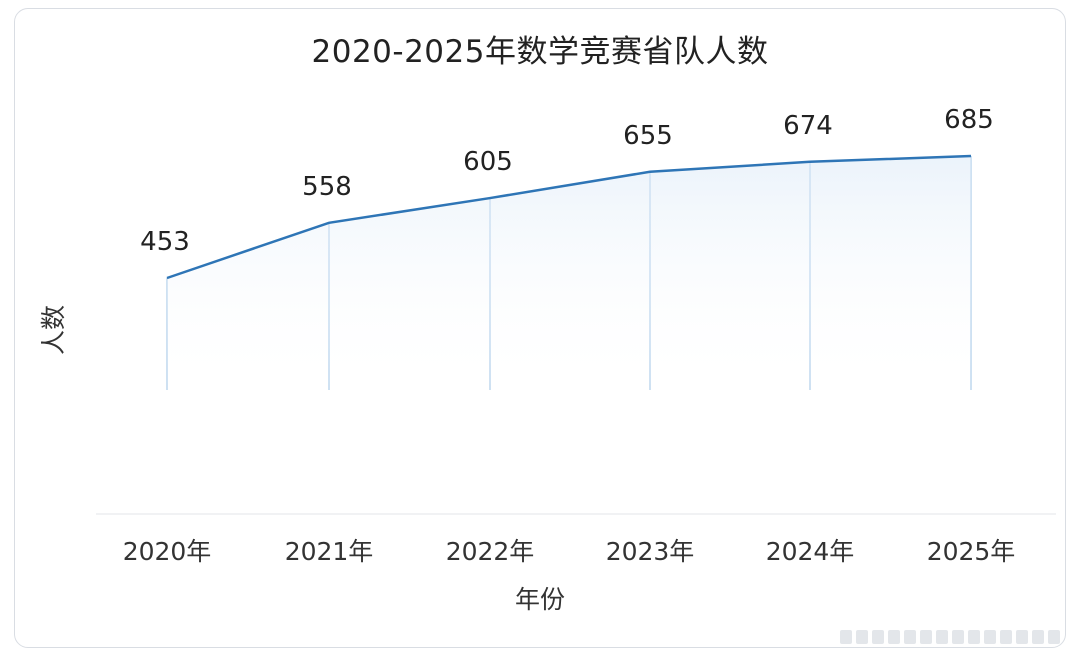 The image size is (1080, 660). What do you see at coordinates (540, 52) in the screenshot?
I see `chart-title: 2020-2025年数学竞赛省队人数` at bounding box center [540, 52].